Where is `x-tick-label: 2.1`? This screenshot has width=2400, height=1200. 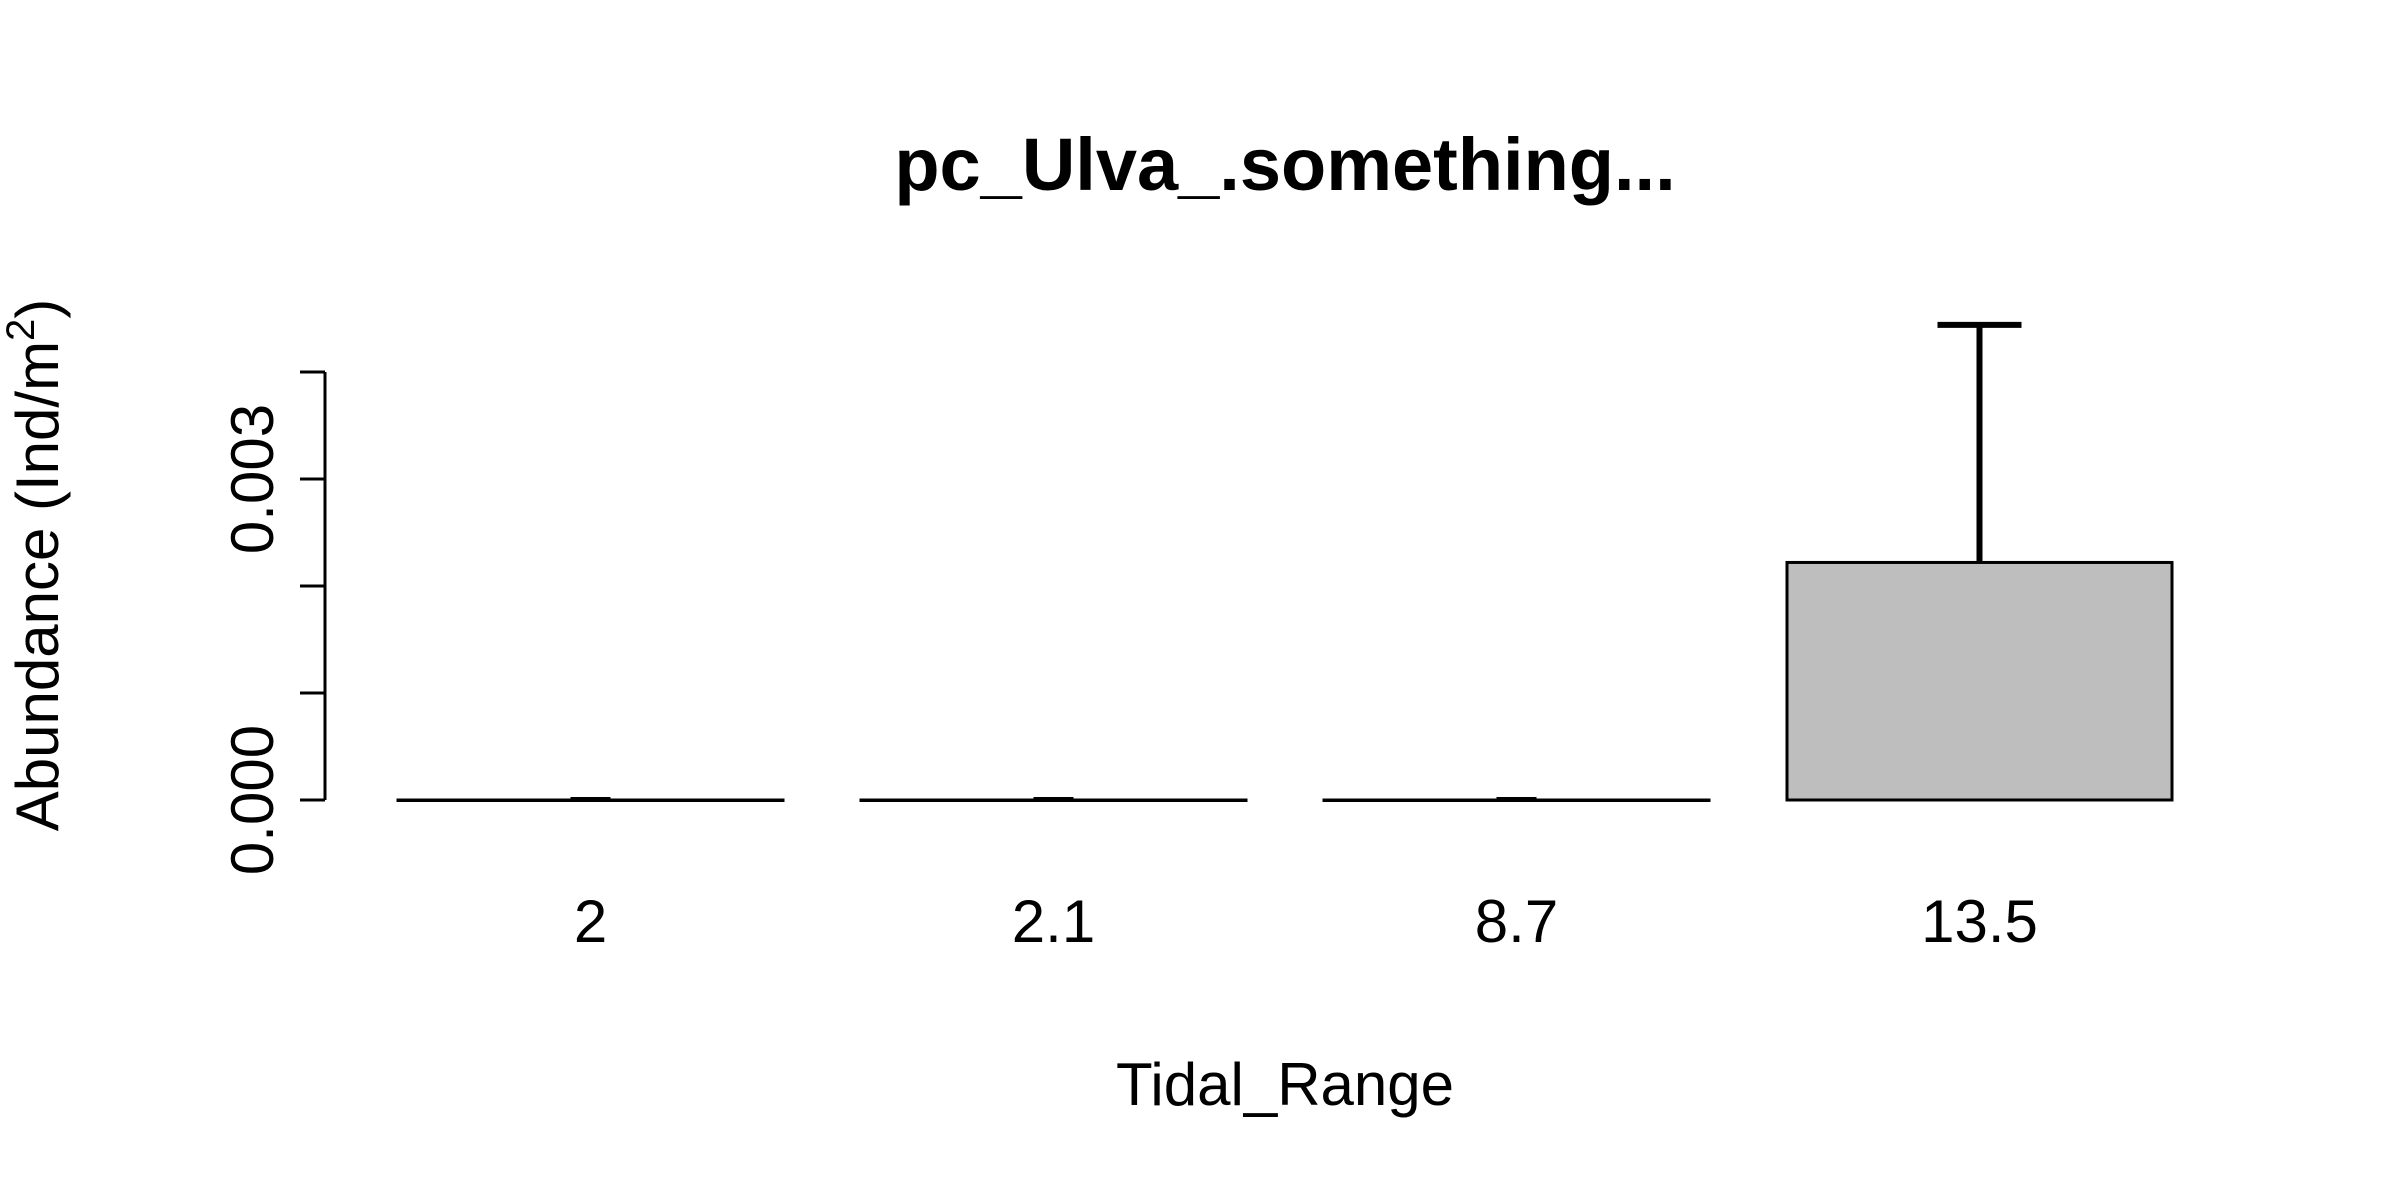 x-tick-label: 2.1 is located at coordinates (1053, 921).